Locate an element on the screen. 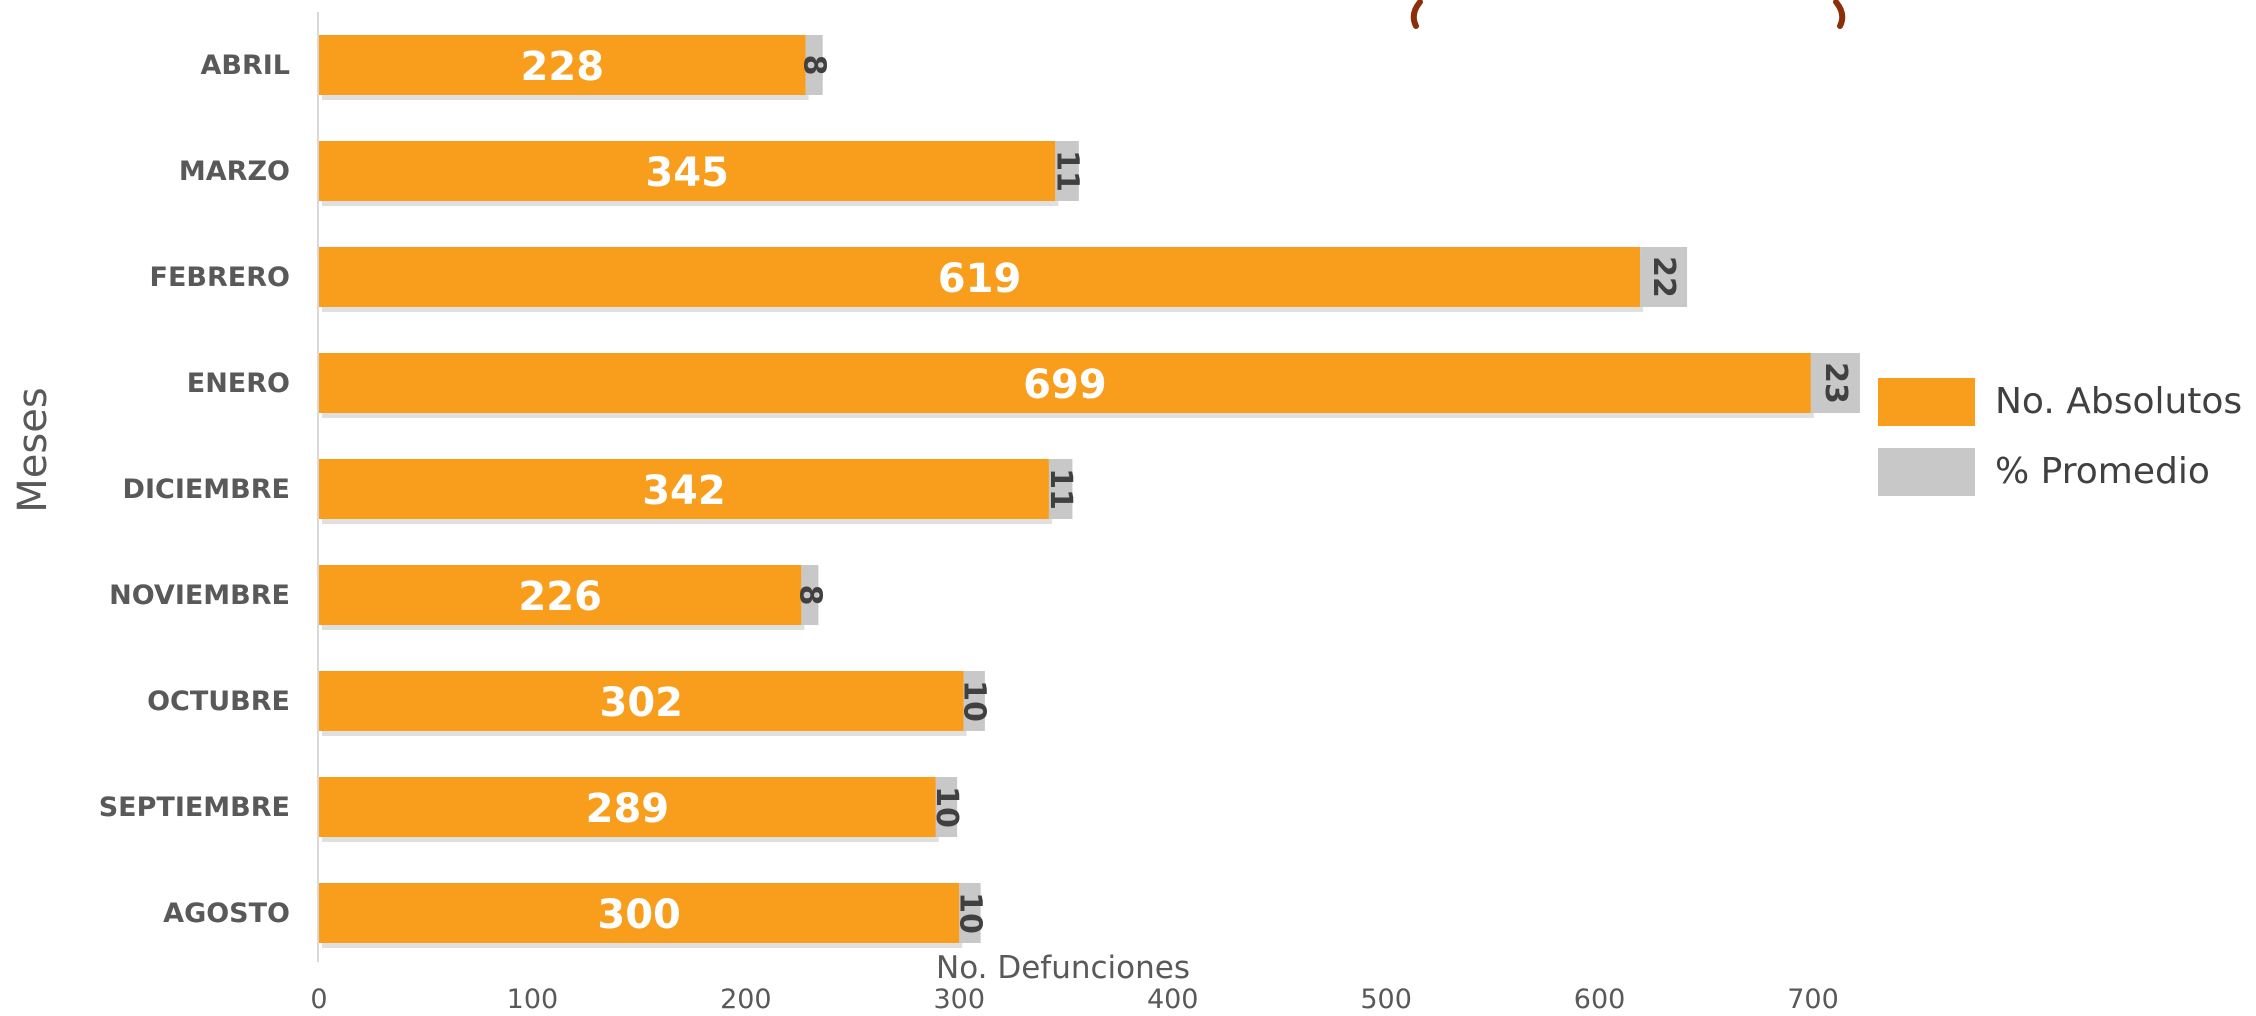  legend-label: No. Absolutos is located at coordinates (2118, 401).